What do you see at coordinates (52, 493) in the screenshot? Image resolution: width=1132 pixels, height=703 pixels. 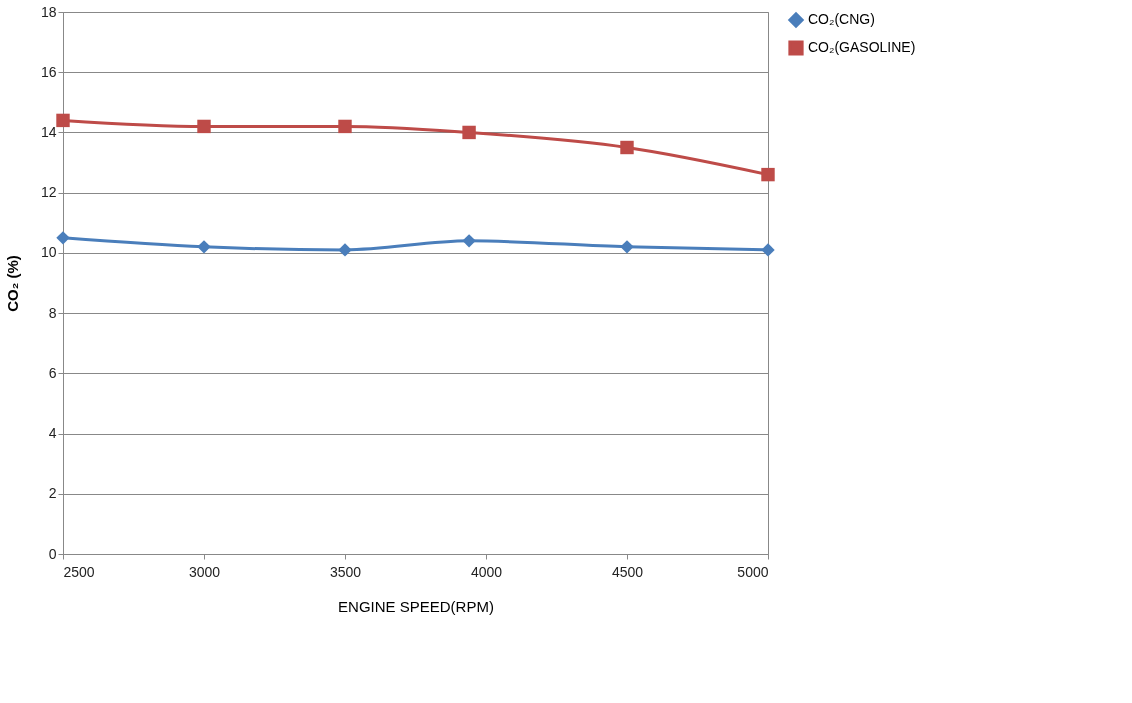 I see `y-tick-label: 2` at bounding box center [52, 493].